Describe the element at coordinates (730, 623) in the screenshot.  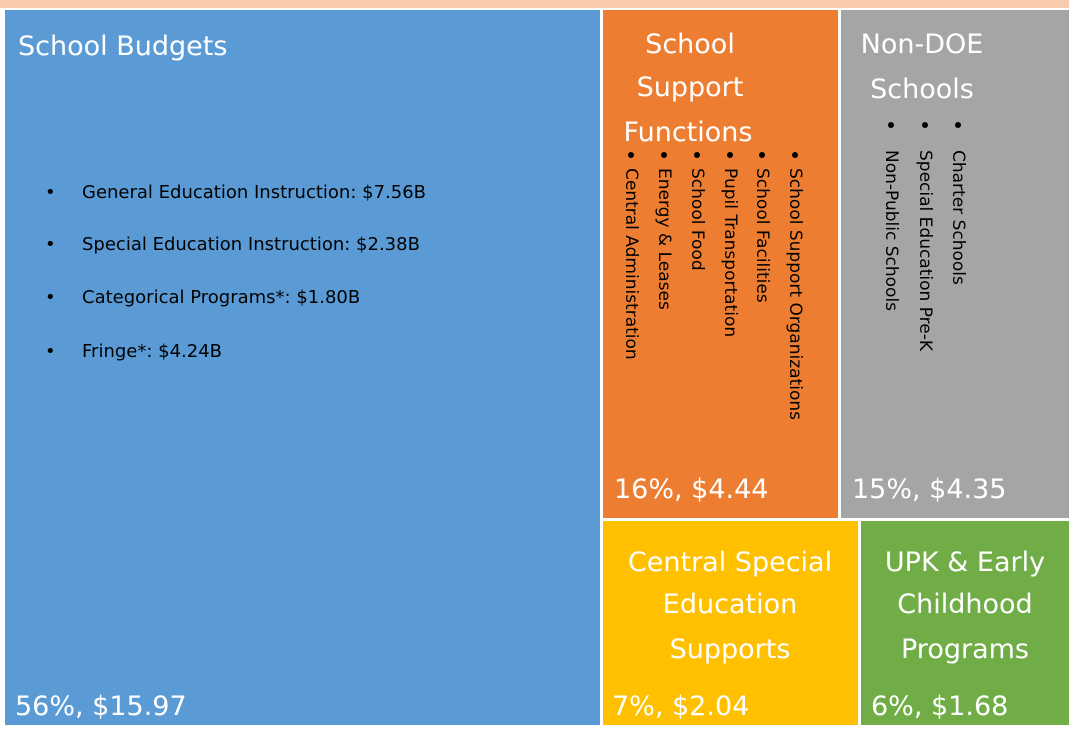
I see `central-sped-box` at that location.